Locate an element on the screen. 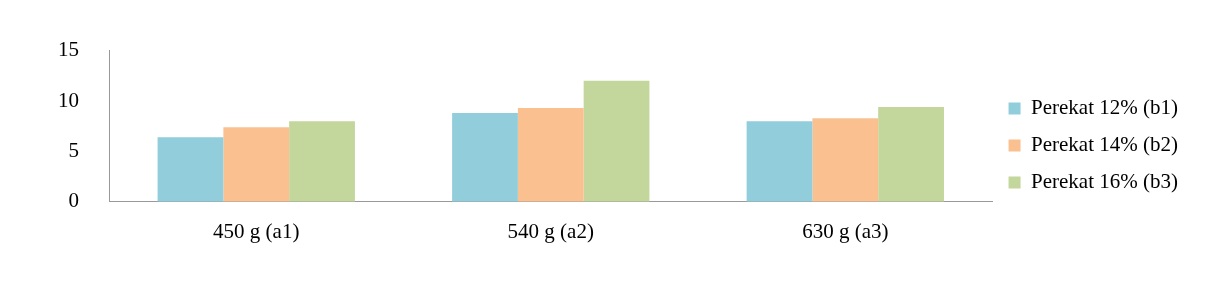 This screenshot has height=281, width=1218. legend-label: Perekat 12% (b1) is located at coordinates (1105, 107).